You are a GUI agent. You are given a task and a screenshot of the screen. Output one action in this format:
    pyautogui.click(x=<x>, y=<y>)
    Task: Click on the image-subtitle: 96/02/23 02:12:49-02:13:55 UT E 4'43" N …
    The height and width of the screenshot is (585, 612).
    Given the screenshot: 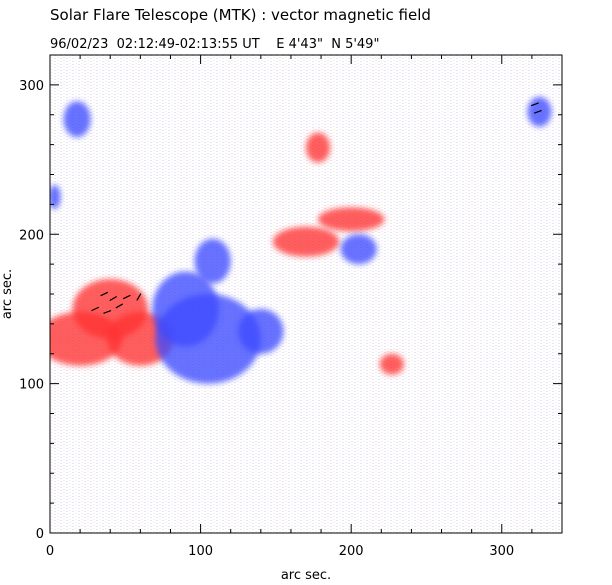 What is the action you would take?
    pyautogui.click(x=215, y=44)
    